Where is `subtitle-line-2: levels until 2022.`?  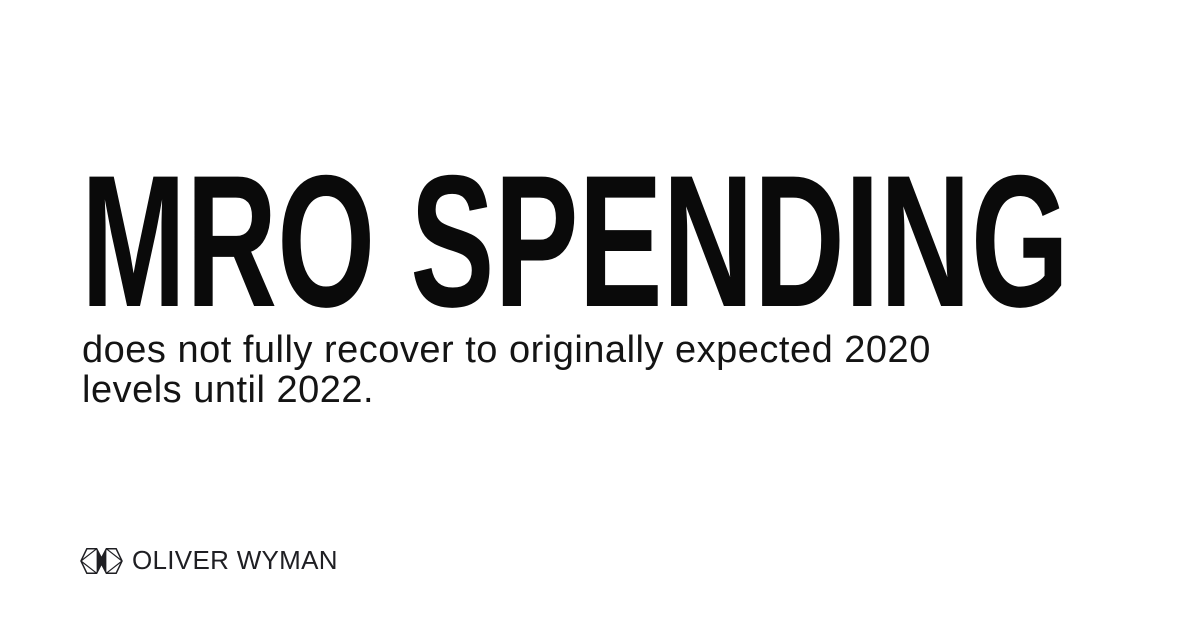 subtitle-line-2: levels until 2022. is located at coordinates (228, 390).